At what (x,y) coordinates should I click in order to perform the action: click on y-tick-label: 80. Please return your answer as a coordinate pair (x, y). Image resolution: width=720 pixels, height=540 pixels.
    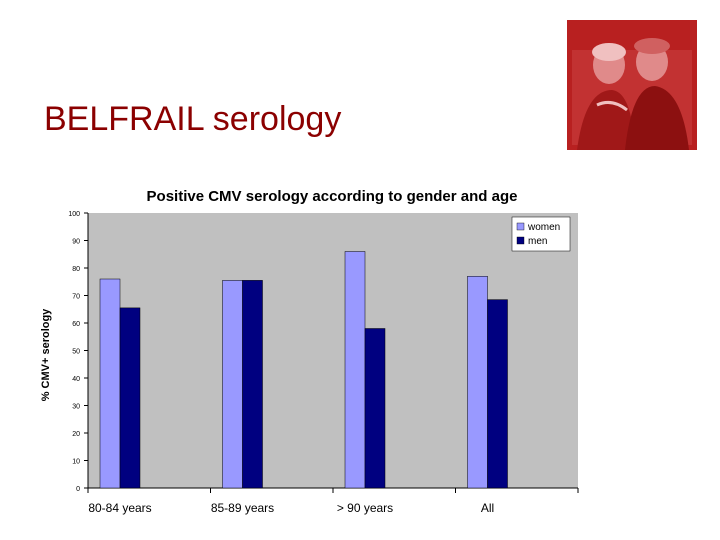
    Looking at the image, I should click on (76, 269).